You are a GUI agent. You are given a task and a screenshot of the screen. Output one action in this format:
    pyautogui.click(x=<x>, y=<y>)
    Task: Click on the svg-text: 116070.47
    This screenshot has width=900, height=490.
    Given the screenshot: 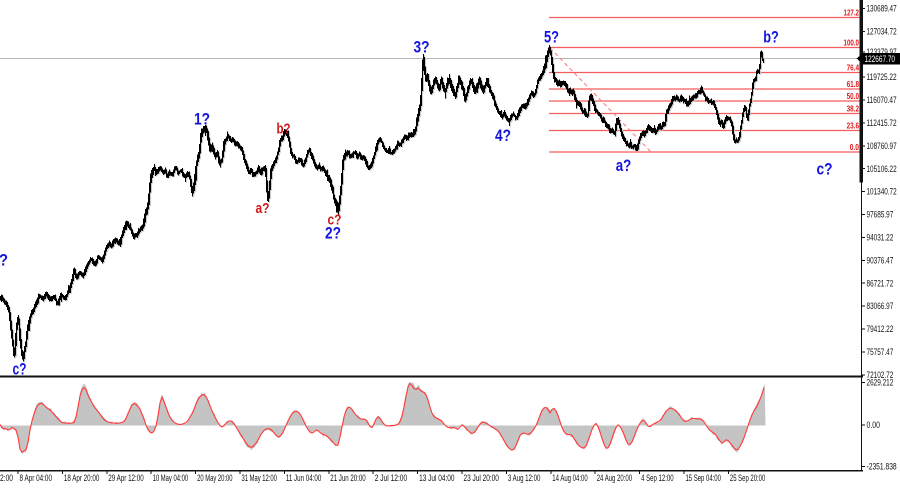 What is the action you would take?
    pyautogui.click(x=882, y=100)
    